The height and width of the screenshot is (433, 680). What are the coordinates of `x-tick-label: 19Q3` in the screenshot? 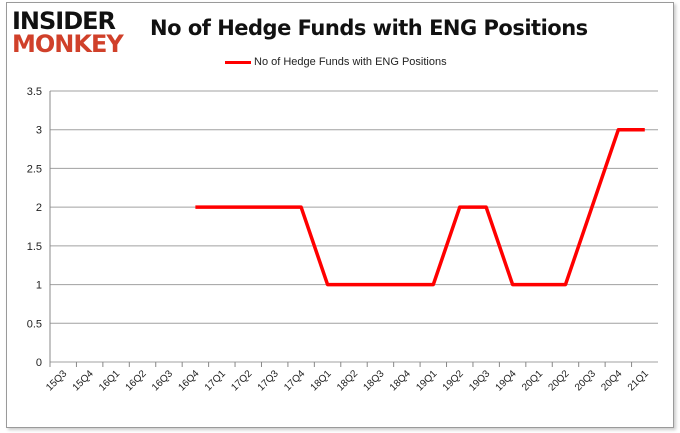 It's located at (479, 380).